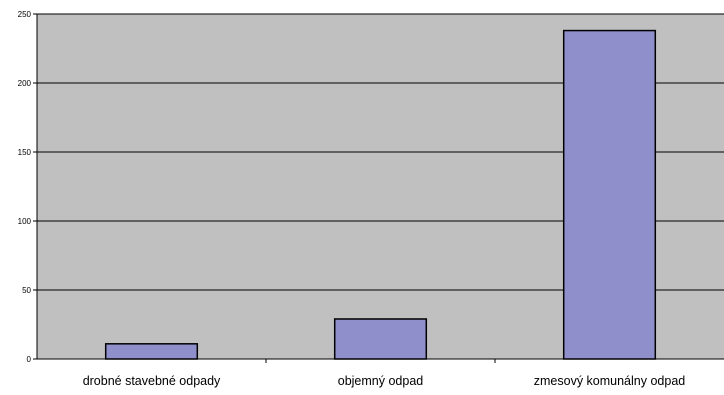 The height and width of the screenshot is (395, 724). I want to click on x-category-label: drobné stavebné odpady, so click(152, 381).